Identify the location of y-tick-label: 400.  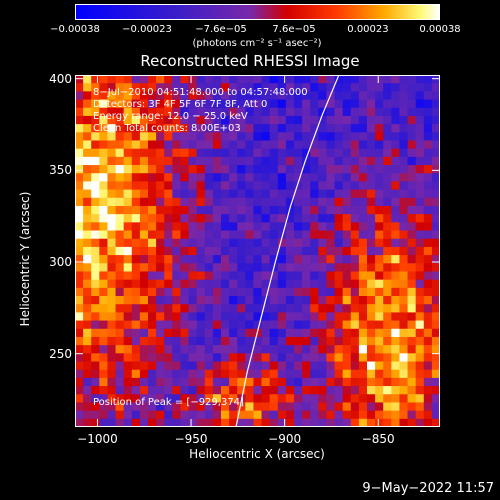
(60, 78).